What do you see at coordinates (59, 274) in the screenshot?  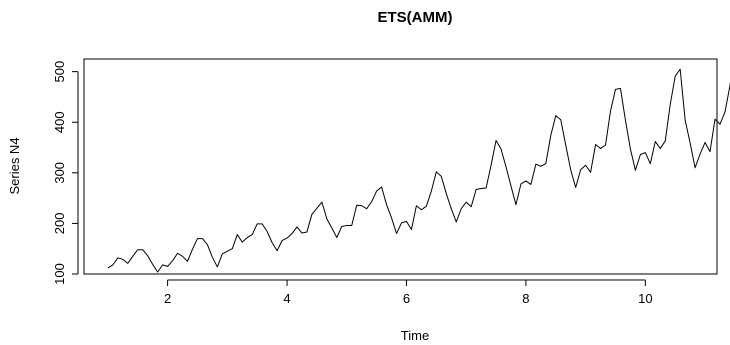 I see `y-tick-label: 100` at bounding box center [59, 274].